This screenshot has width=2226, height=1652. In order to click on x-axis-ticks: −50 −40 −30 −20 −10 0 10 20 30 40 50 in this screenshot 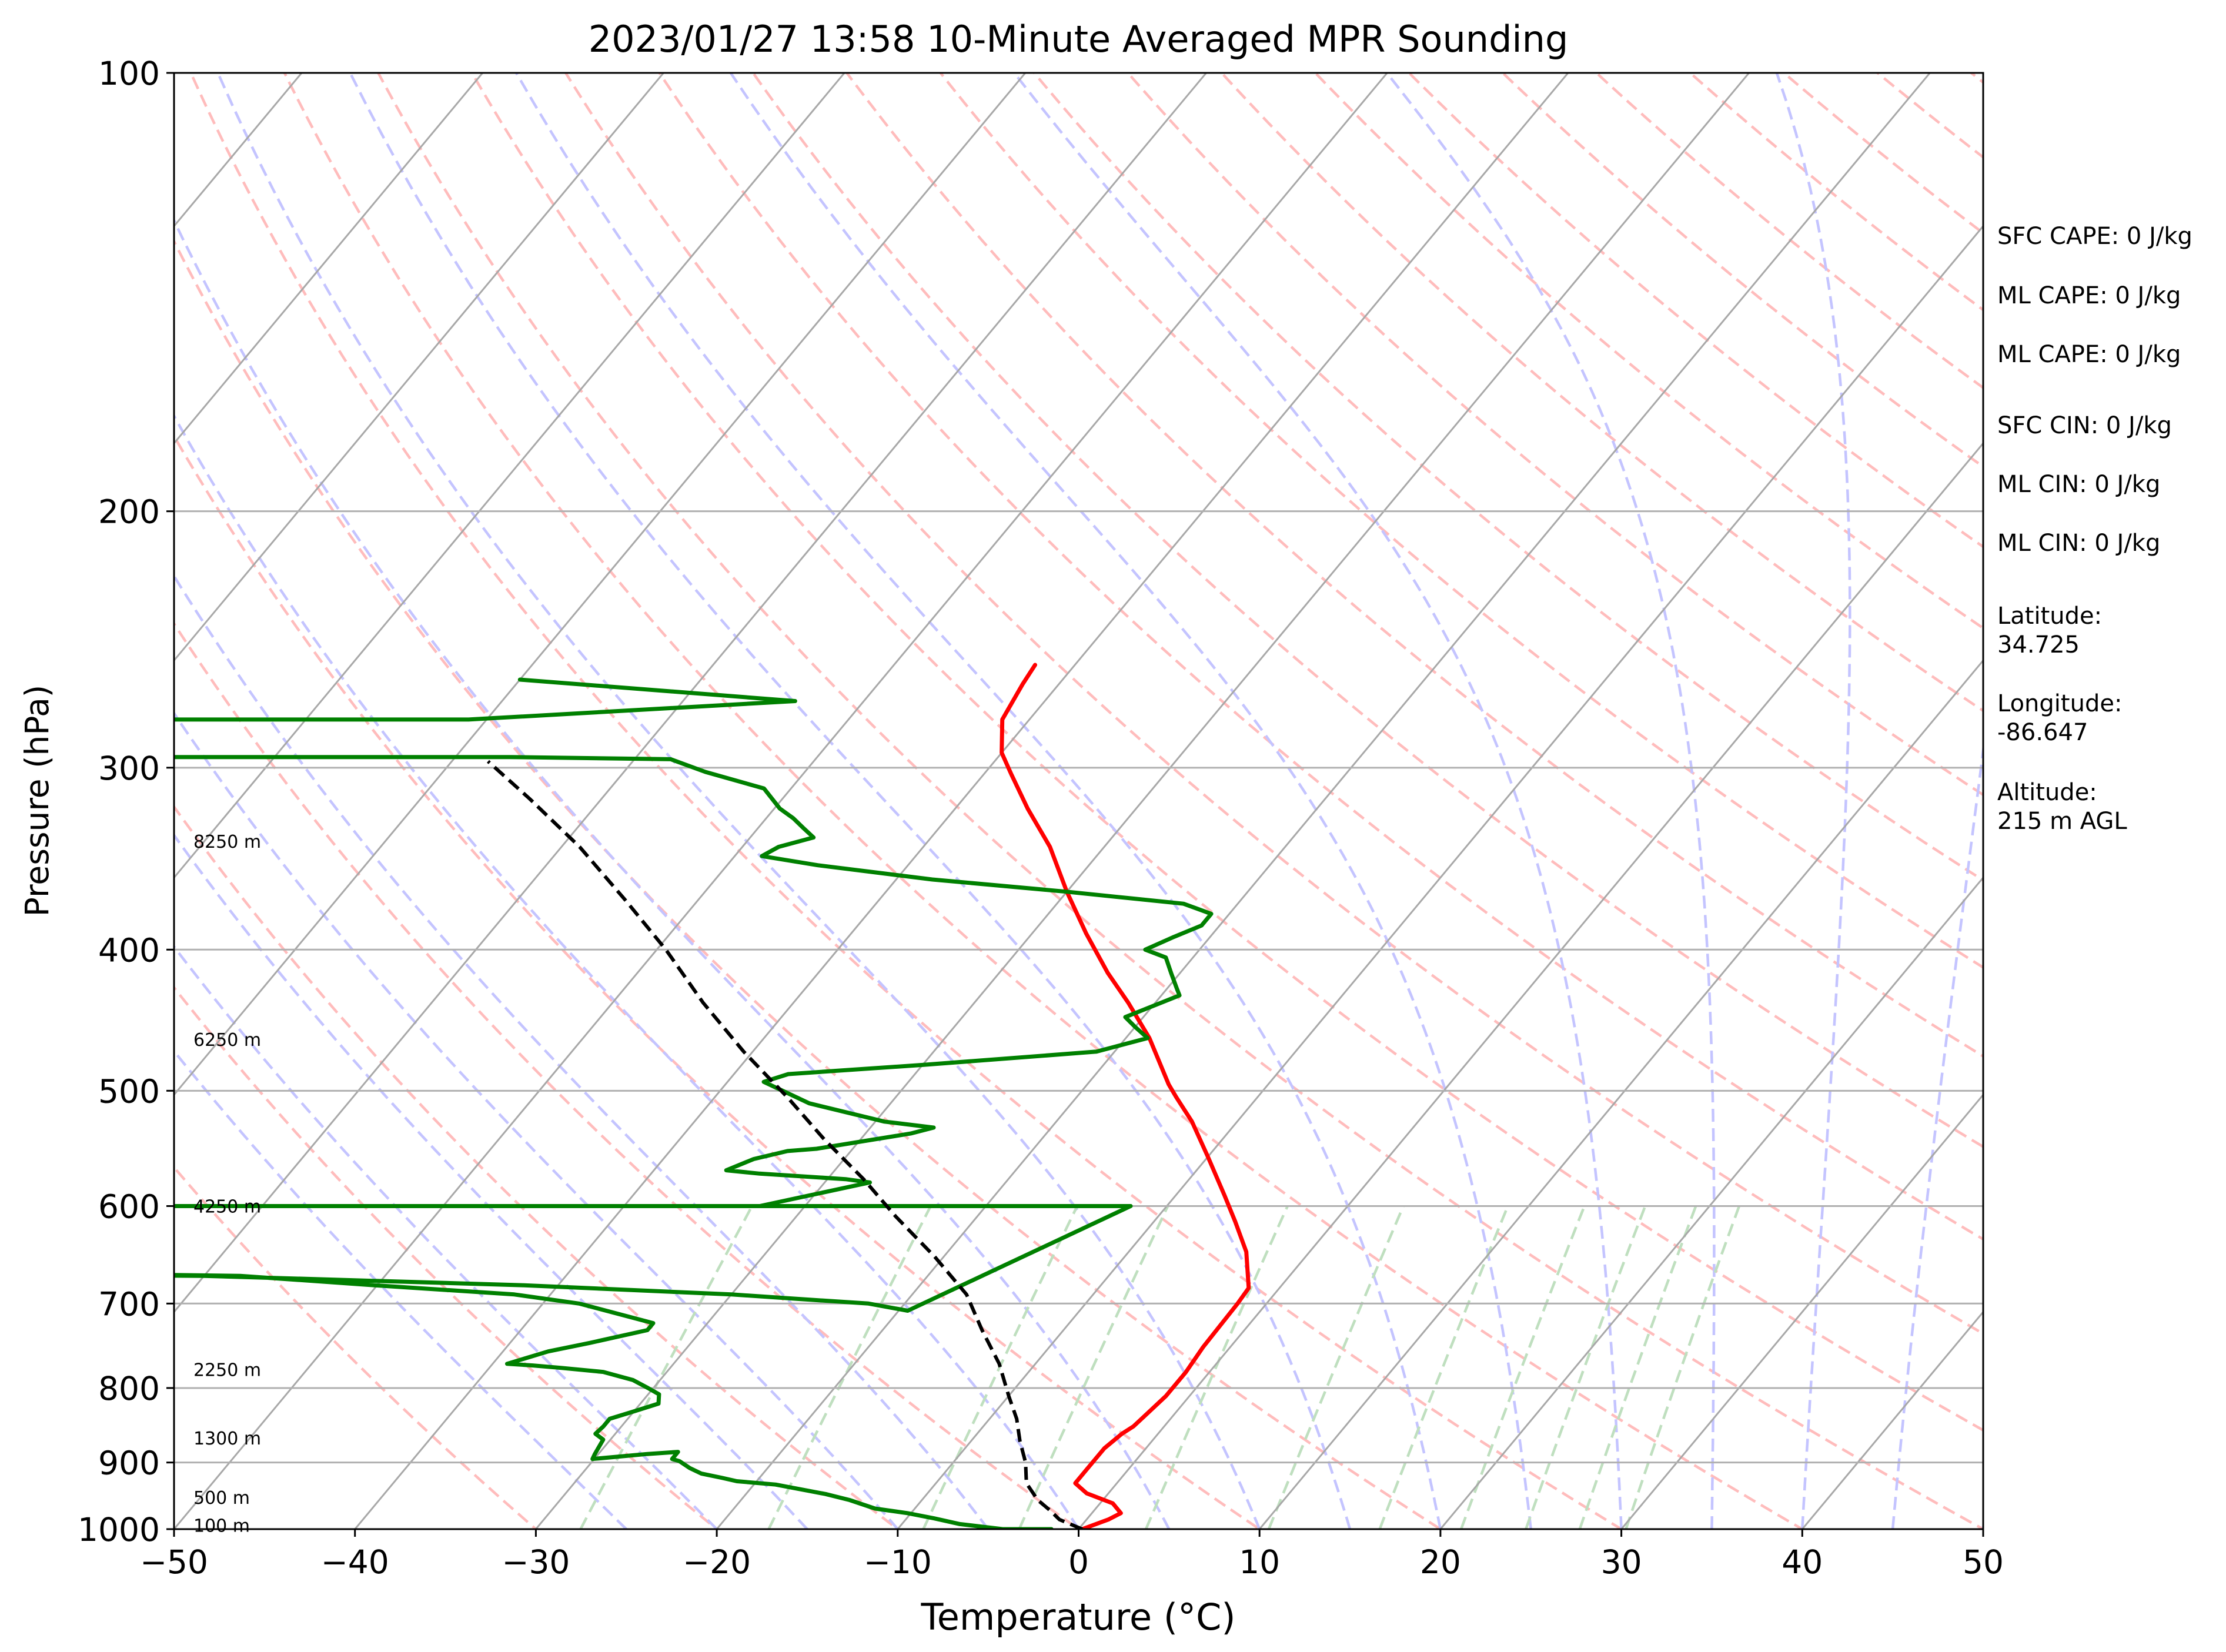, I will do `click(1072, 1555)`.